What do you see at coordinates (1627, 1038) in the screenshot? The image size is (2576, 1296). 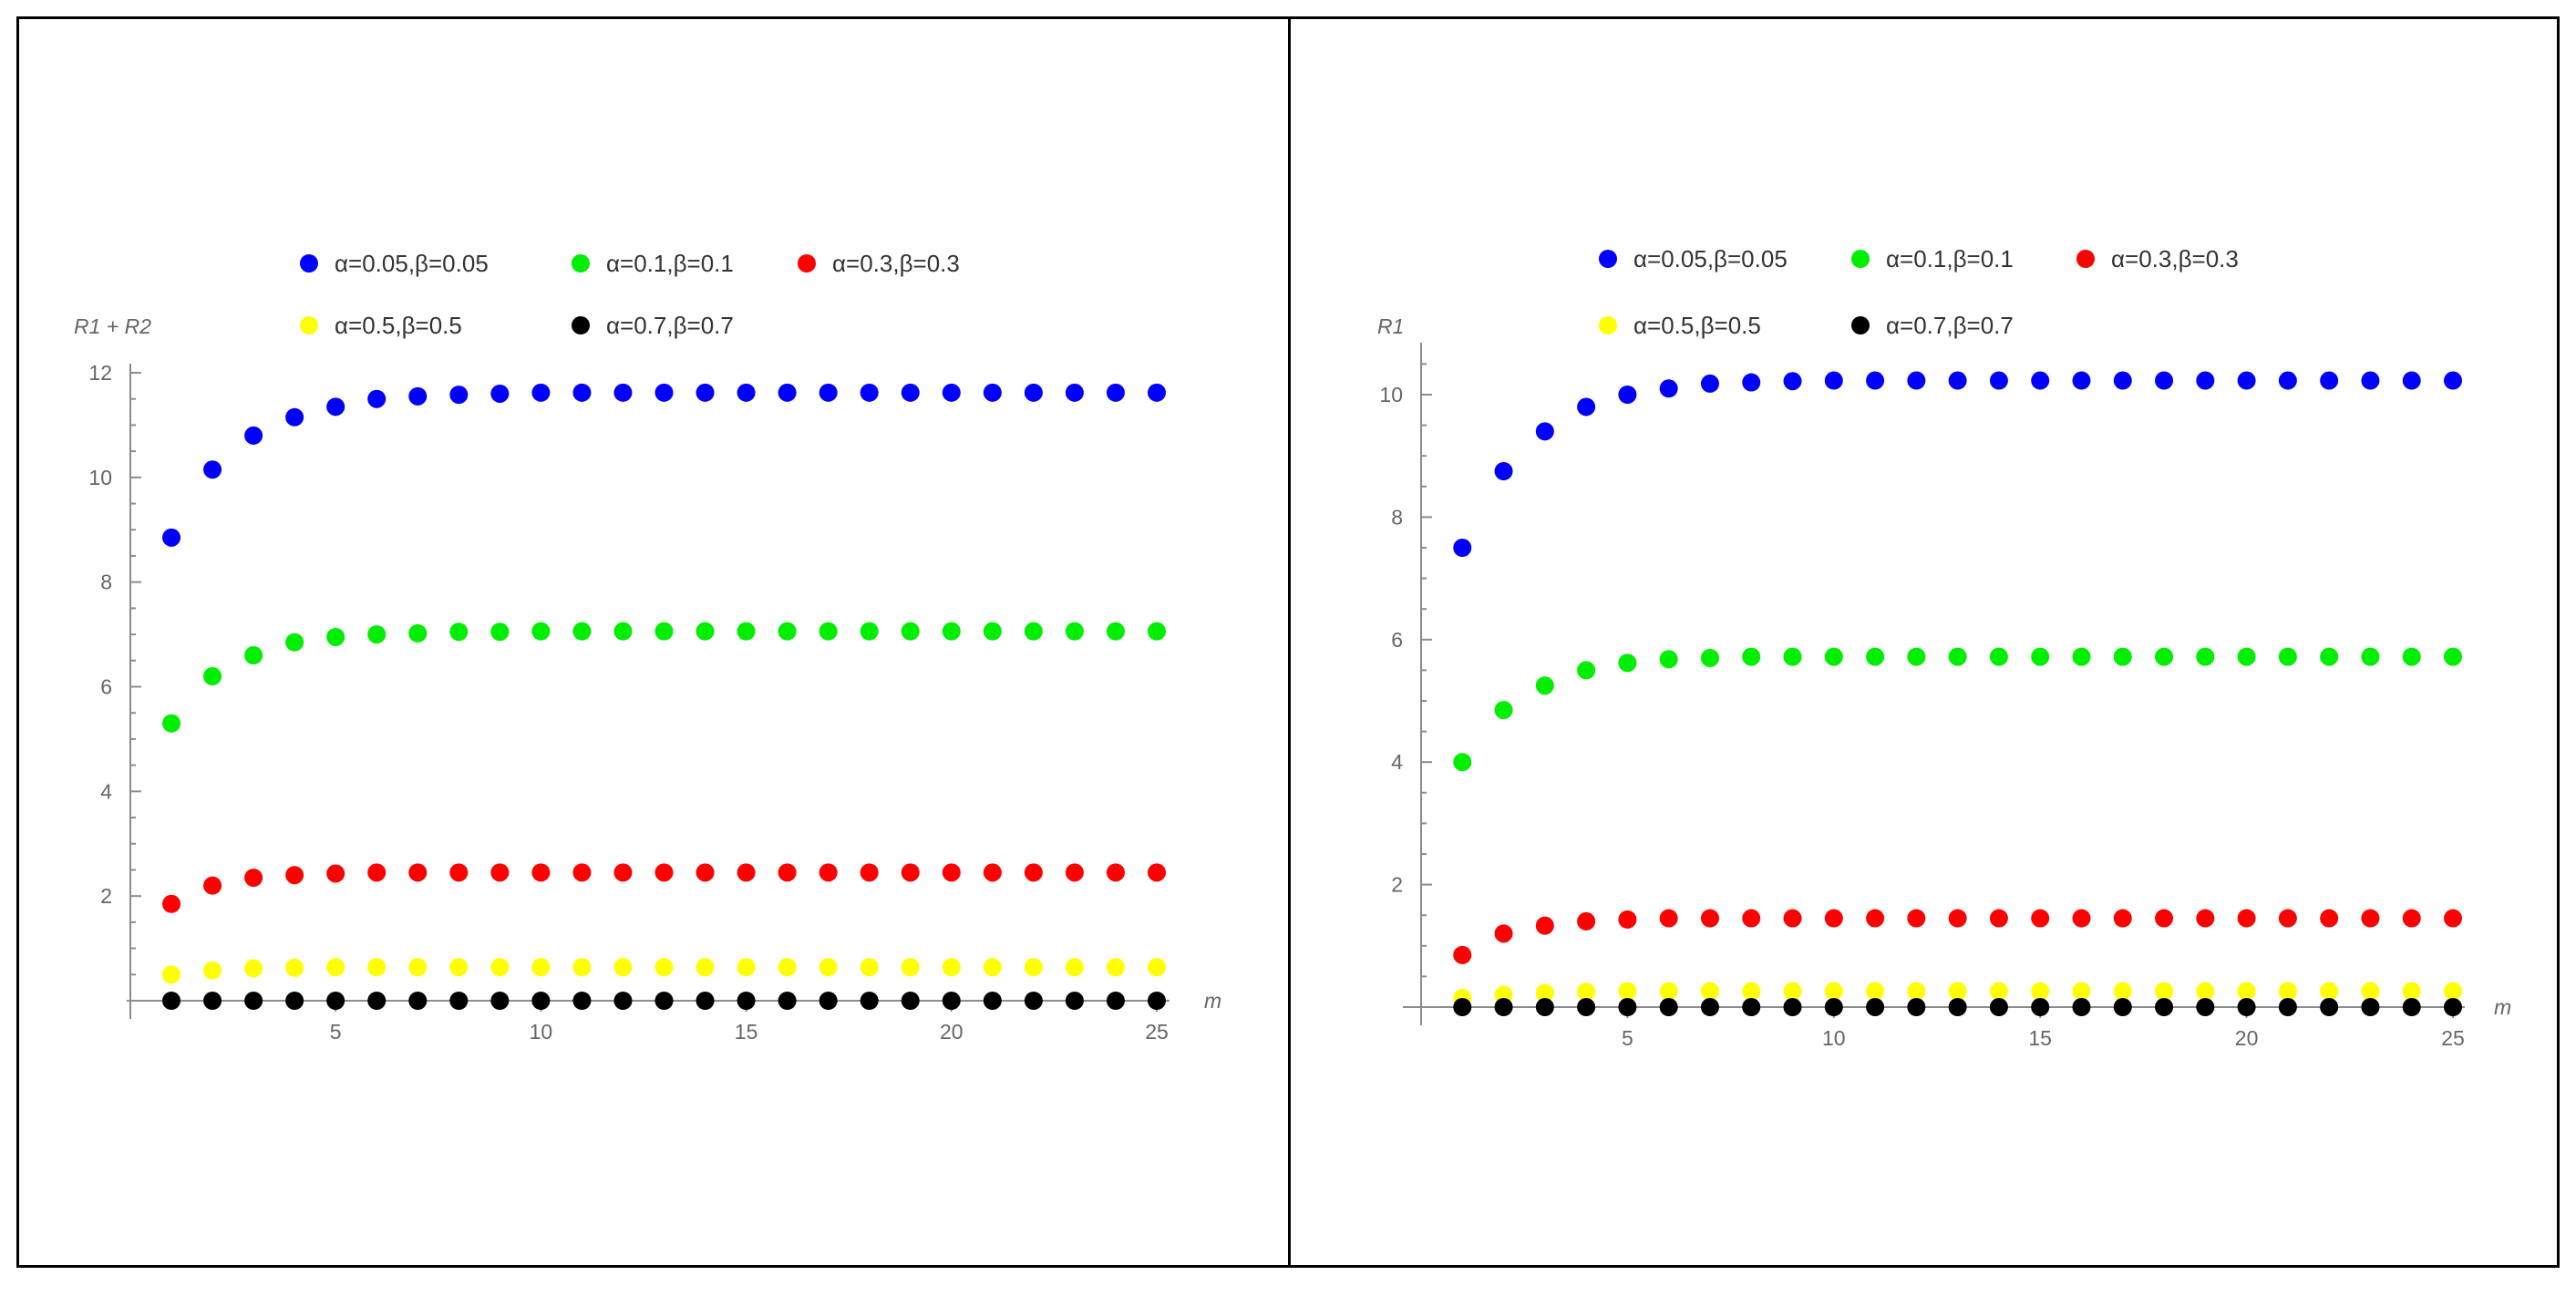 I see `x-tick-label: 5` at bounding box center [1627, 1038].